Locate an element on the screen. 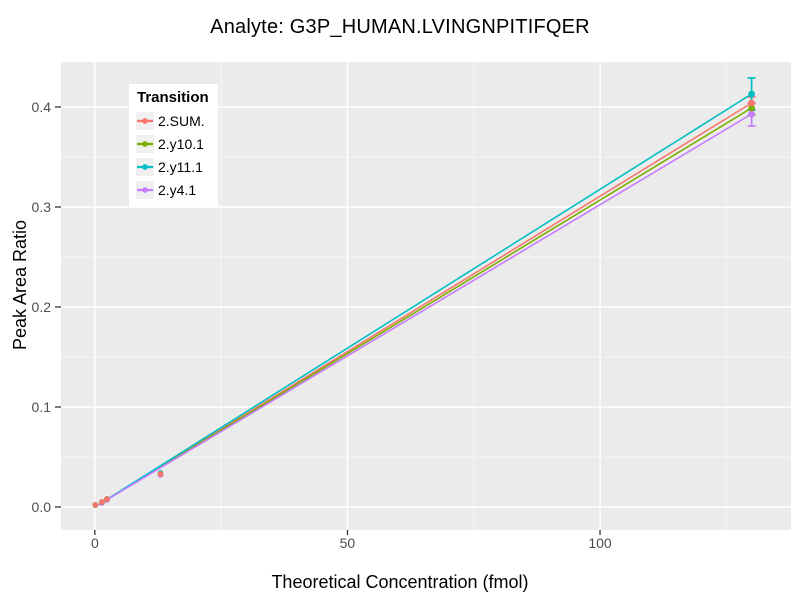 Image resolution: width=800 pixels, height=600 pixels. y-tick-label: 0.1 is located at coordinates (42, 407).